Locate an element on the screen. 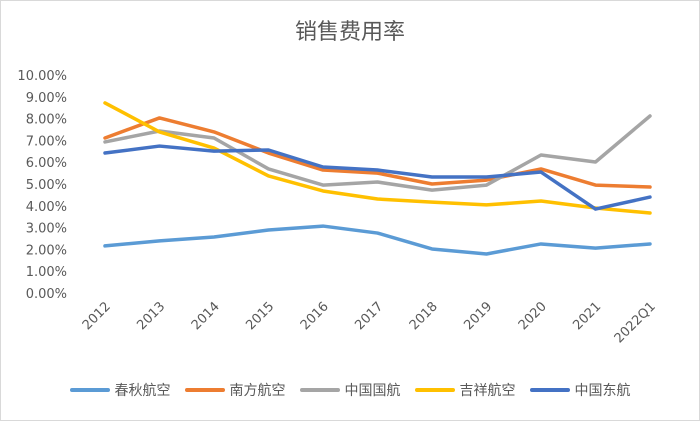  x-tick-label: 2018 is located at coordinates (424, 316).